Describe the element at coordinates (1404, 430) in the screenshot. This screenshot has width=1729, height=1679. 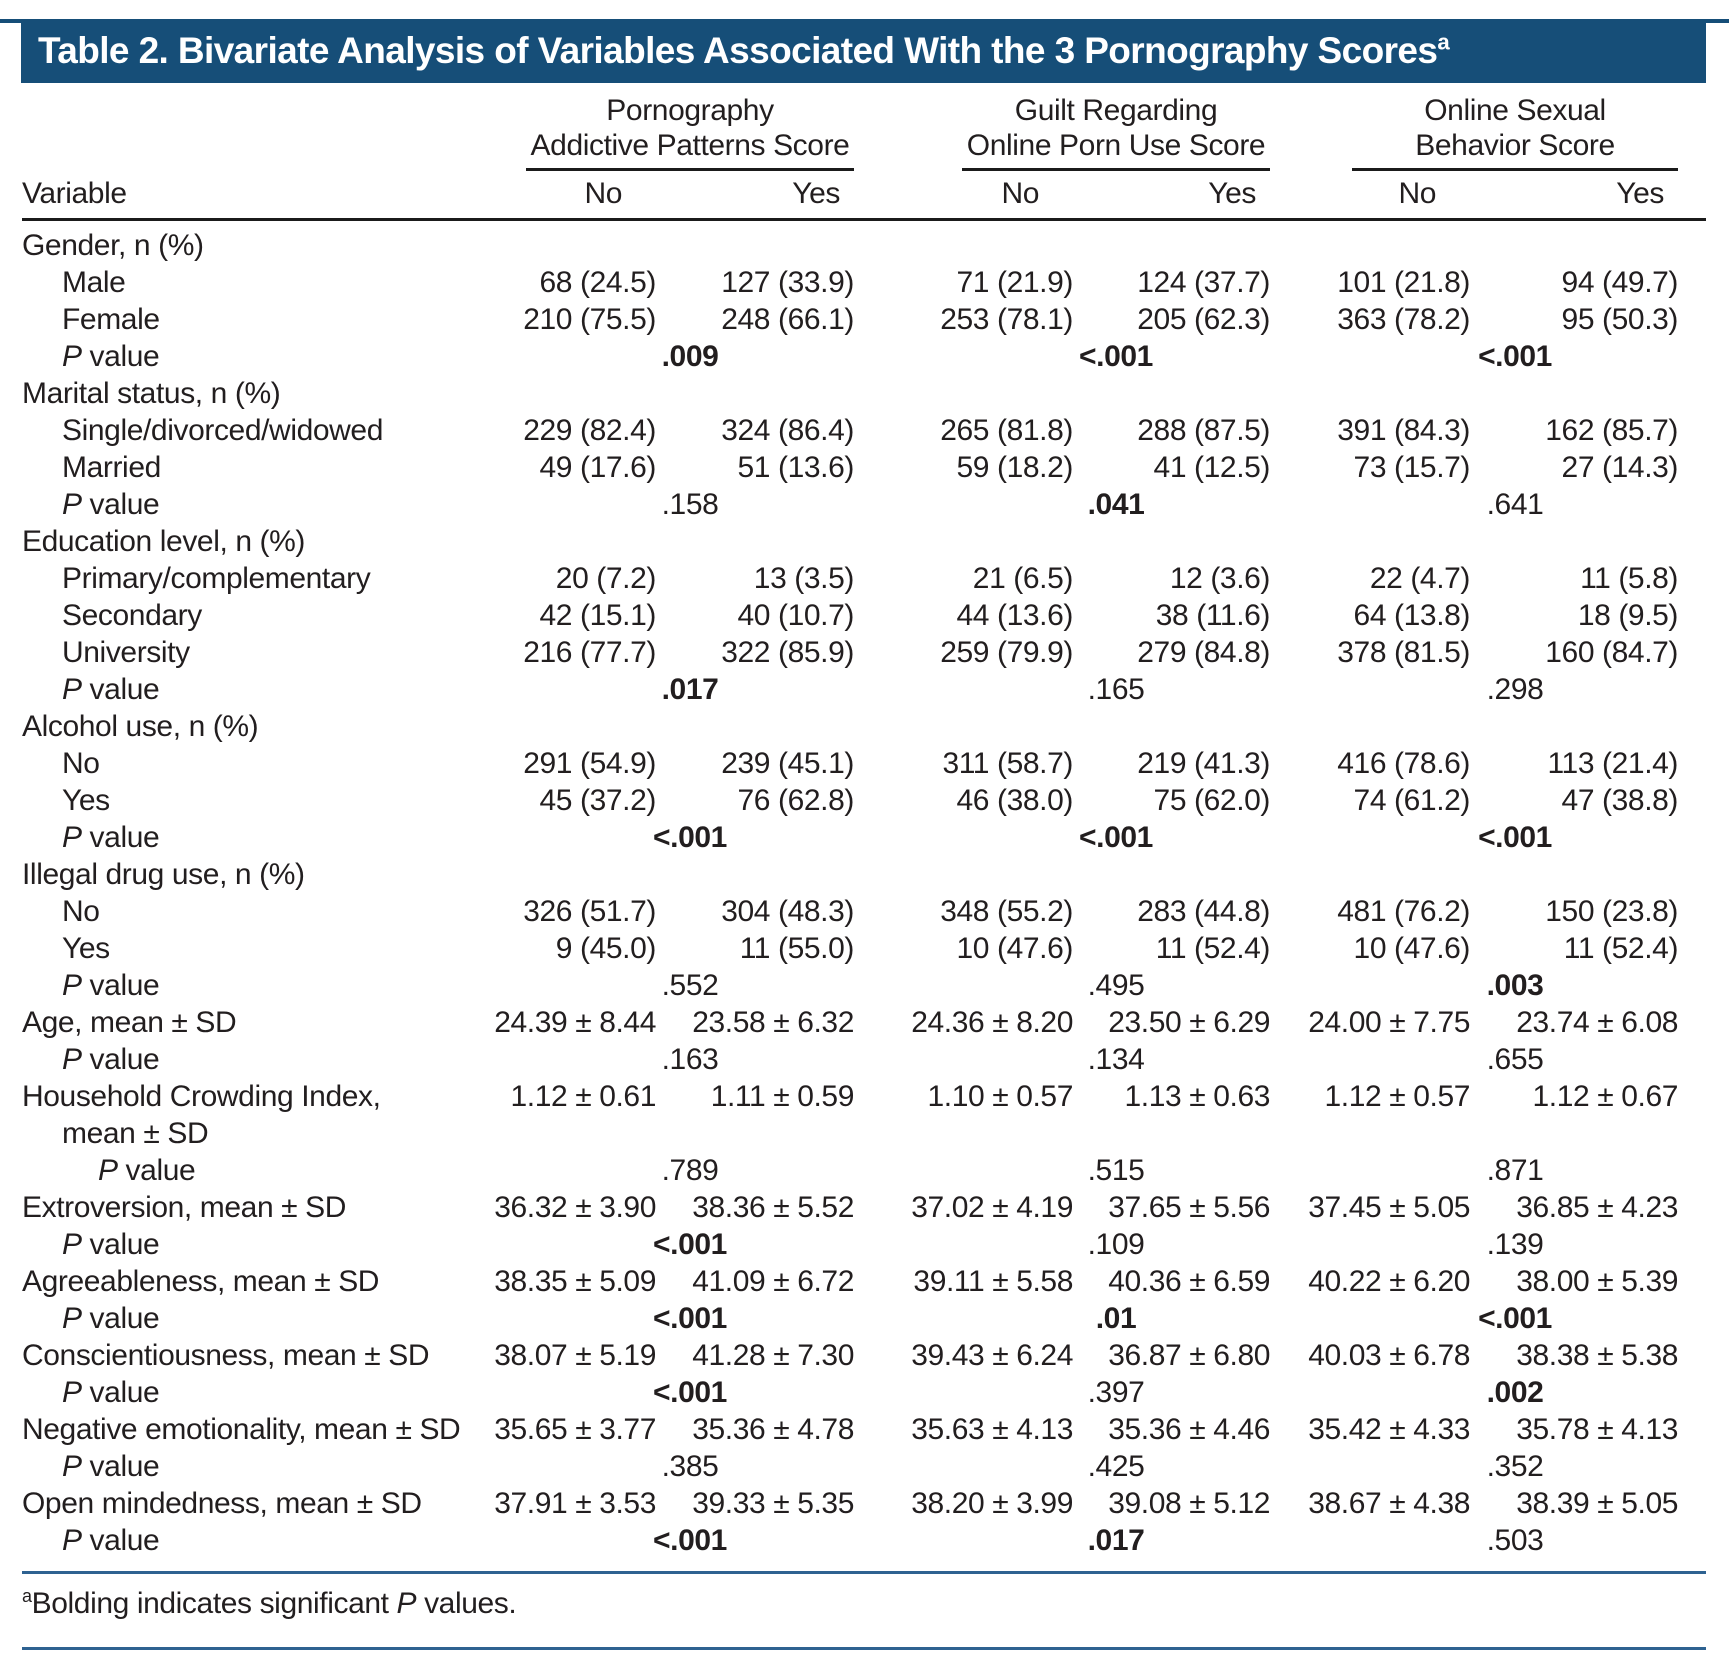
I see `value-cell: 391 (84.3)` at that location.